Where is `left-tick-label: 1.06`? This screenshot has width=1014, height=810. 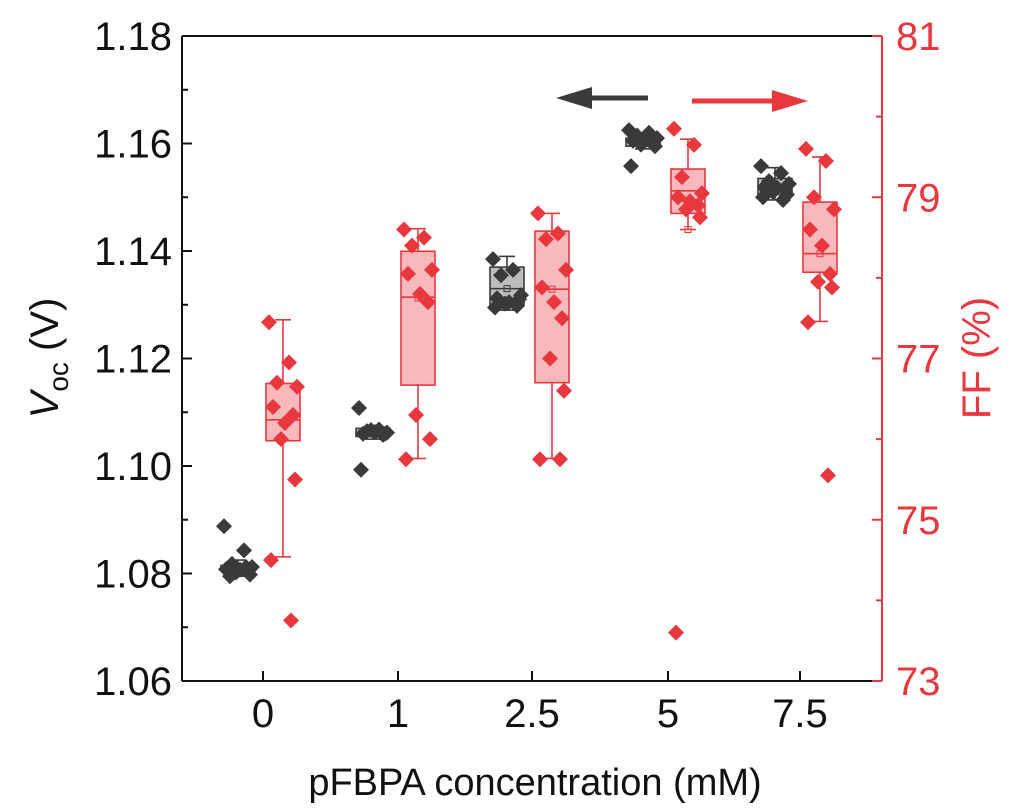 left-tick-label: 1.06 is located at coordinates (133, 682).